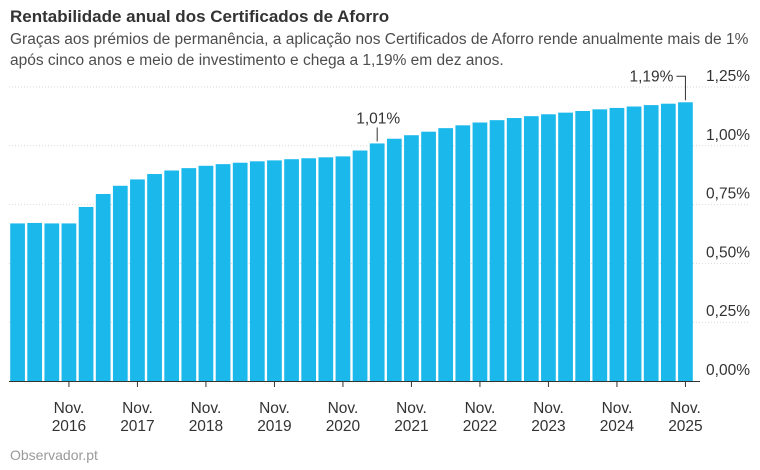 The height and width of the screenshot is (470, 760). Describe the element at coordinates (685, 426) in the screenshot. I see `x-tick-label-year: 2025` at that location.